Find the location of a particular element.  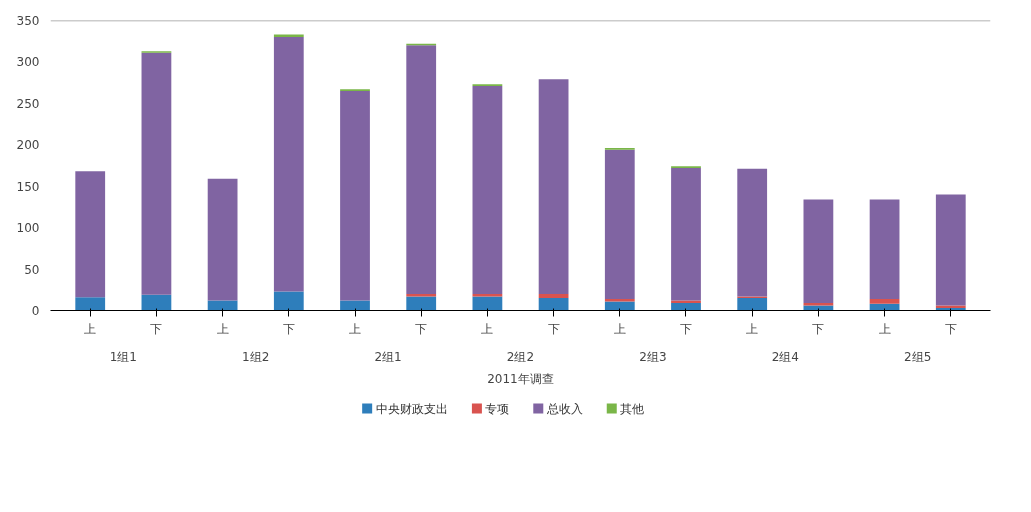

y-tick-label: 350 is located at coordinates (28, 21).